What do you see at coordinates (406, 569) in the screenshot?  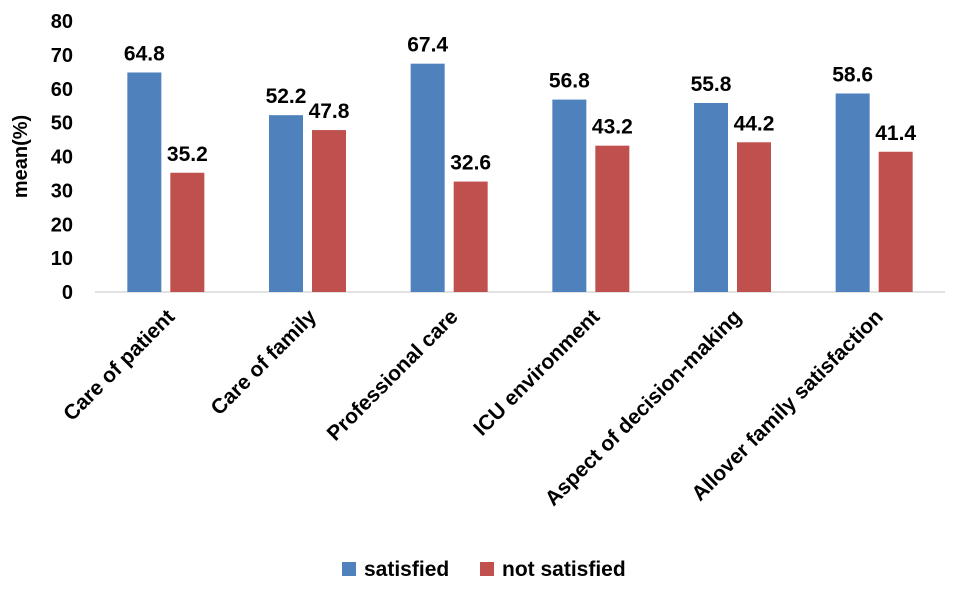 I see `legend-label: satisfied` at bounding box center [406, 569].